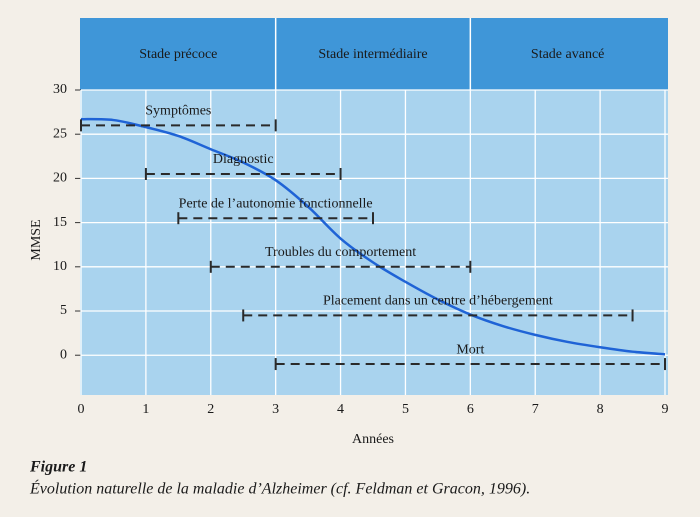 This screenshot has width=700, height=517. What do you see at coordinates (243, 159) in the screenshot?
I see `interval-label: Diagnostic` at bounding box center [243, 159].